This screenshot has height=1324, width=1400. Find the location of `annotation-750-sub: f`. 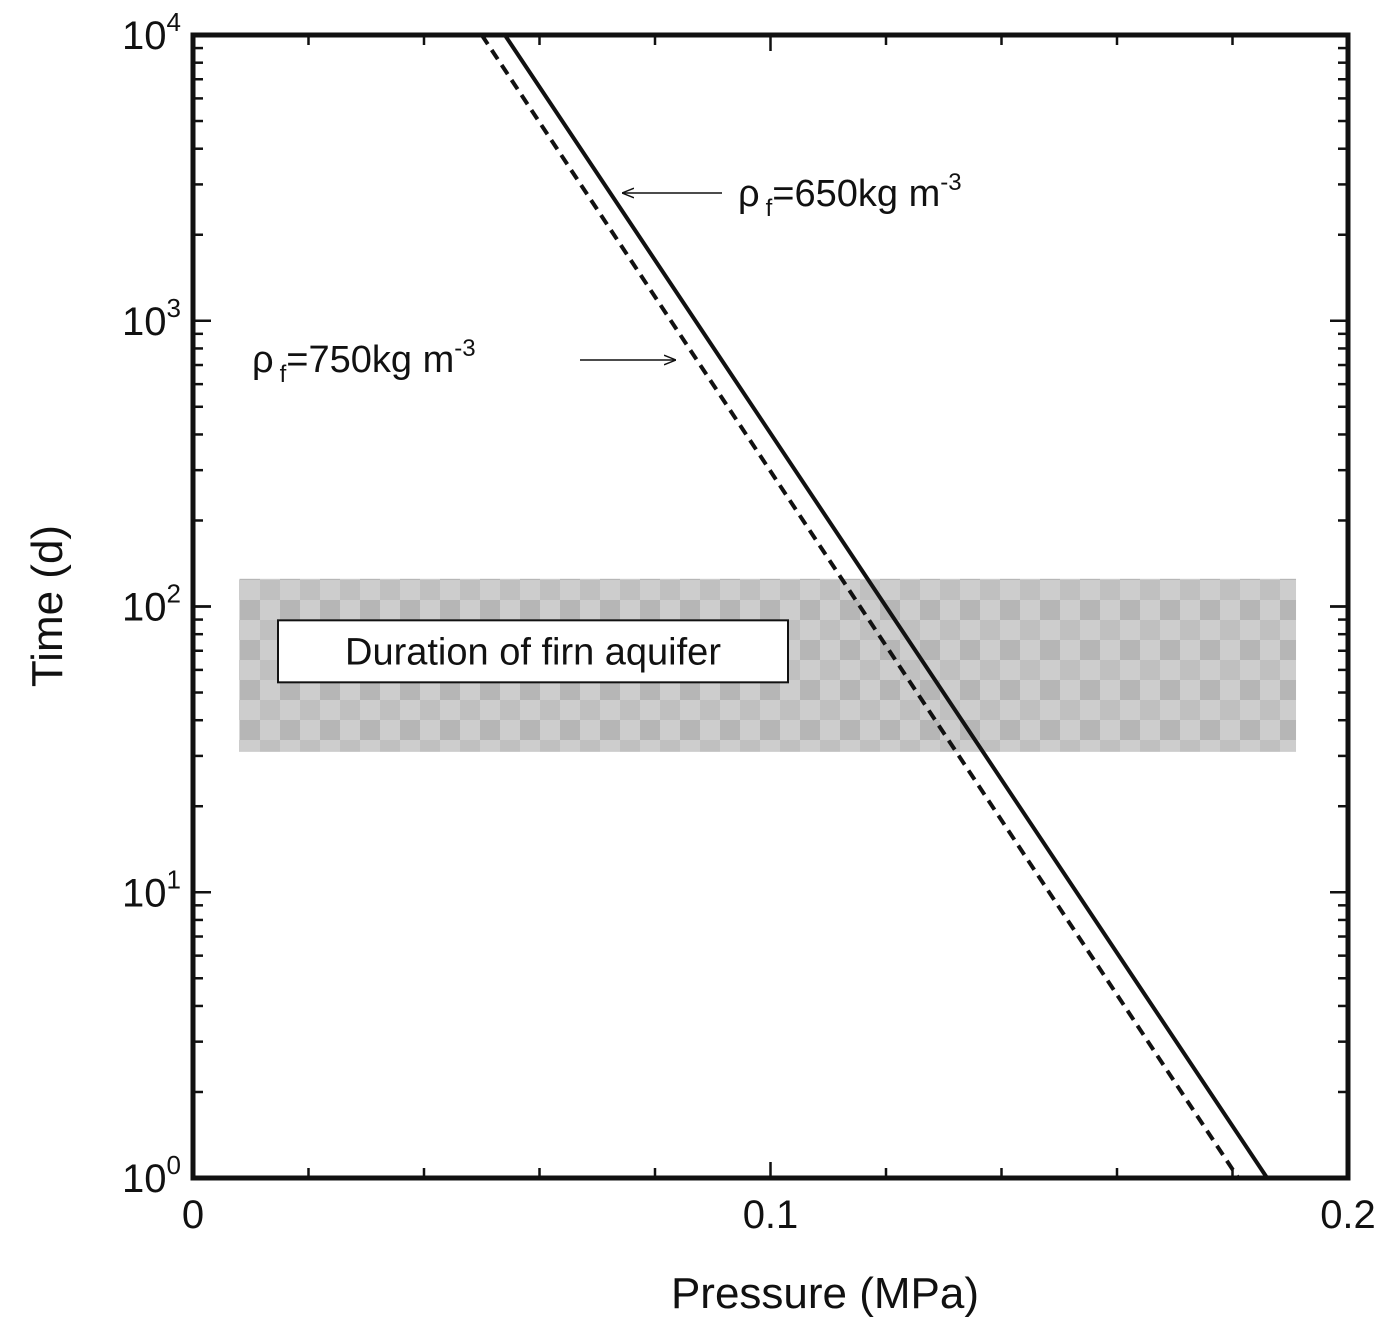

annotation-750-sub: f is located at coordinates (283, 374).